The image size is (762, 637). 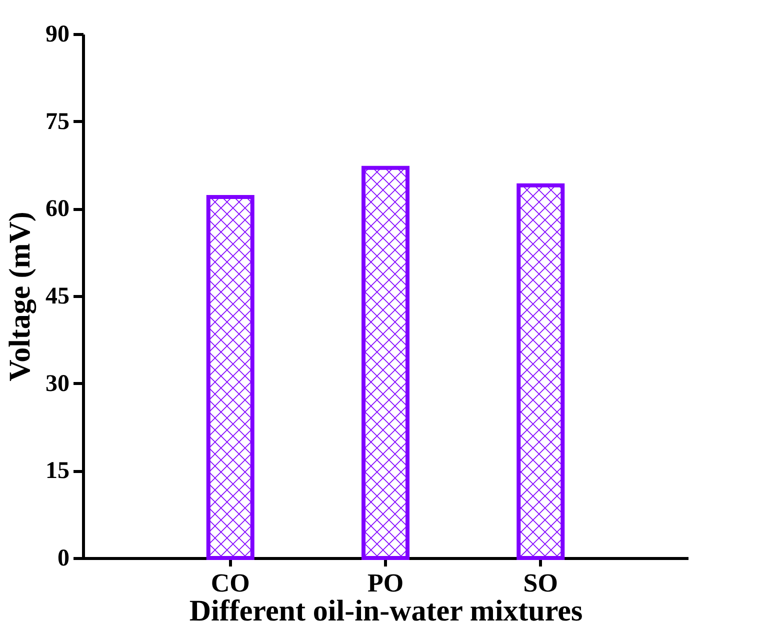 What do you see at coordinates (58, 121) in the screenshot?
I see `y-tick-label: 75` at bounding box center [58, 121].